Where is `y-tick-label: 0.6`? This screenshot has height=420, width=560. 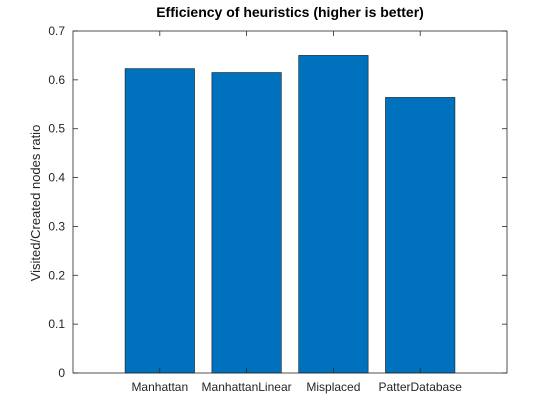
y-tick-label: 0.6 is located at coordinates (56, 80).